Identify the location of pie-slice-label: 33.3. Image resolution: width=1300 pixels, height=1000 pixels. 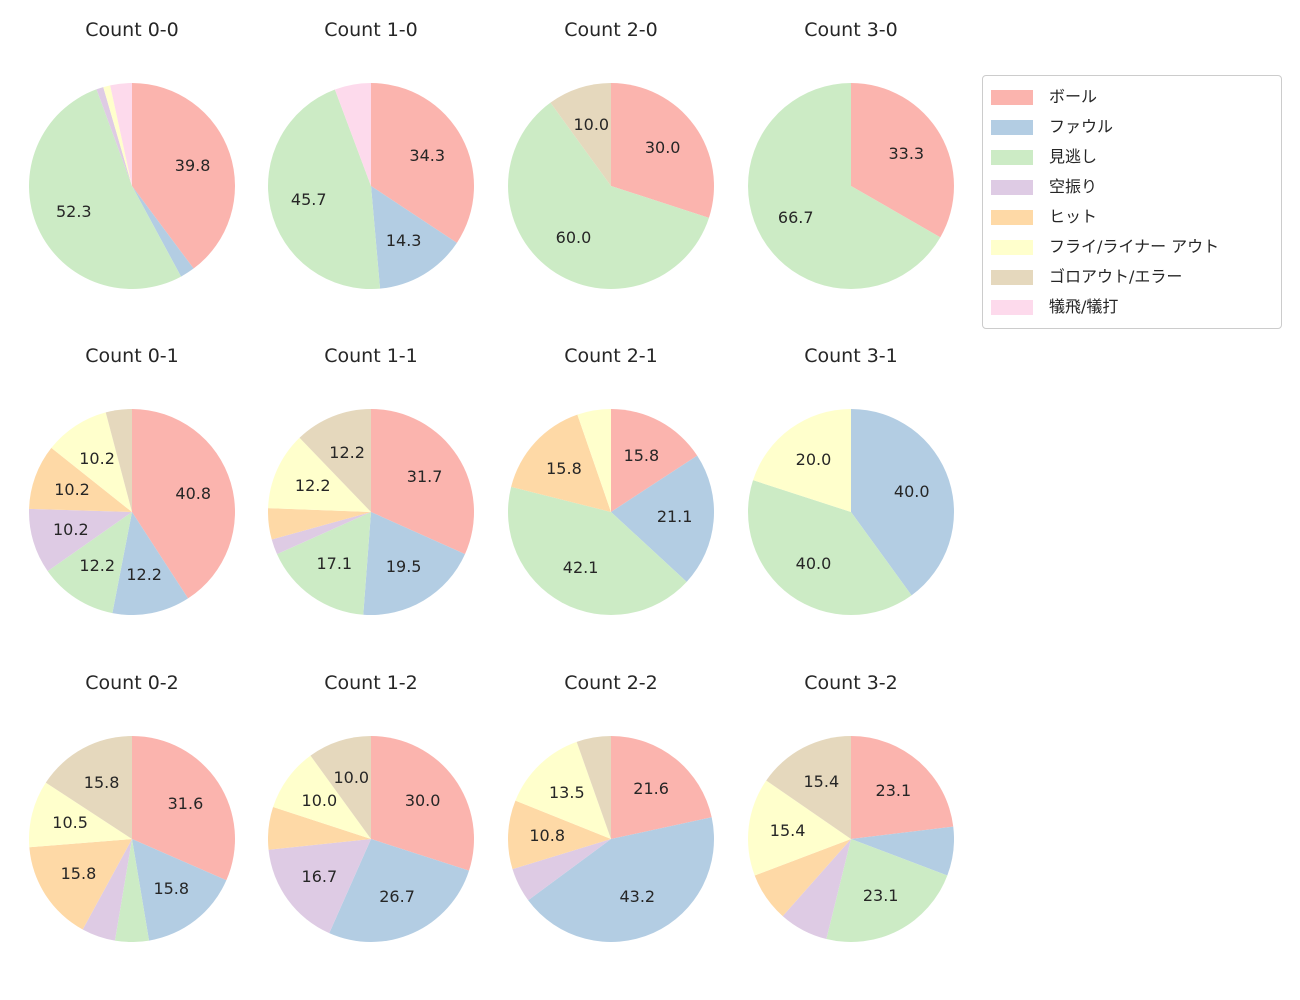
(906, 153).